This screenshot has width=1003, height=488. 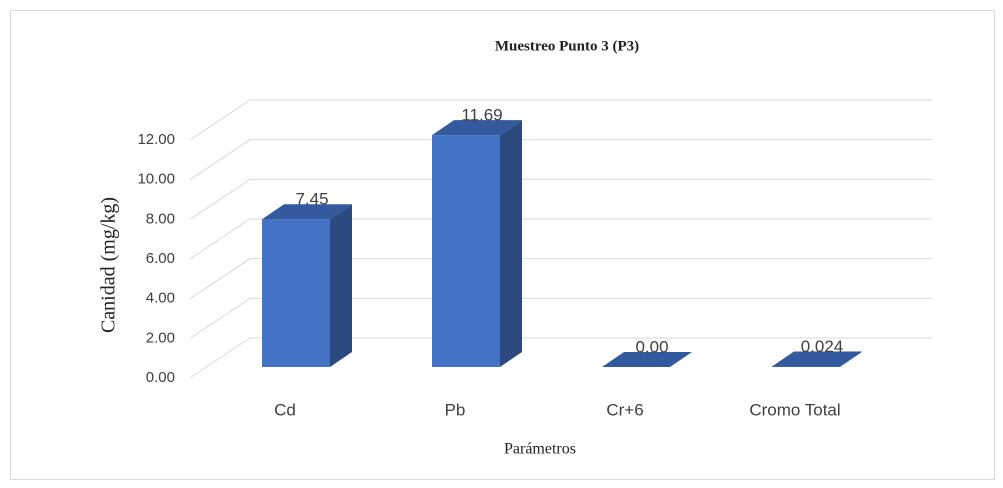 I want to click on x-axis-label: Parámetros, so click(x=540, y=449).